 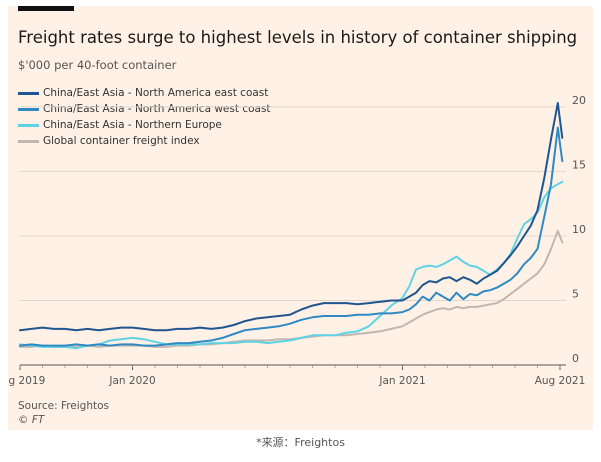 I want to click on chart-subtitle: $'000 per 40-foot container, so click(x=97, y=65).